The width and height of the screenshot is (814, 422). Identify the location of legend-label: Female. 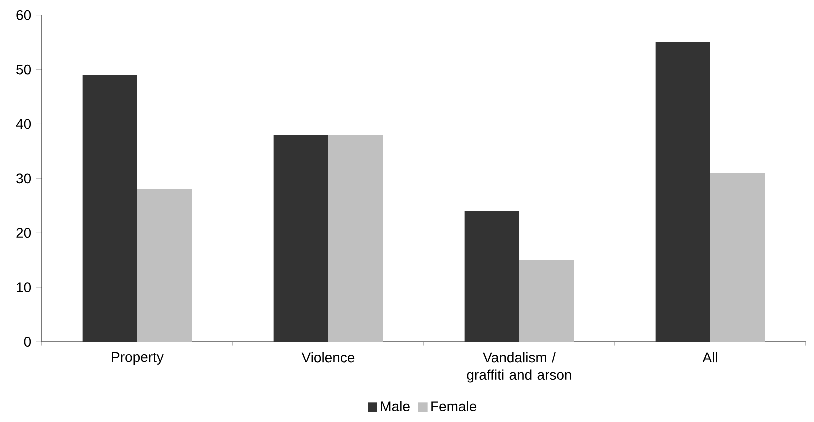
(454, 406).